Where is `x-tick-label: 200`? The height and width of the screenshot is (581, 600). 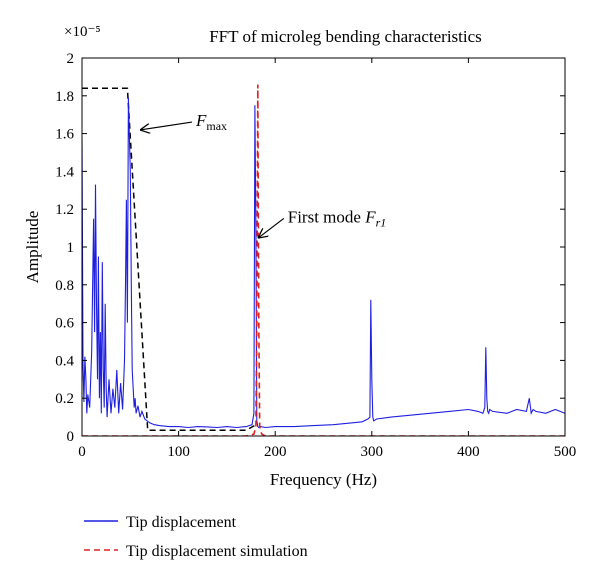 x-tick-label: 200 is located at coordinates (275, 452).